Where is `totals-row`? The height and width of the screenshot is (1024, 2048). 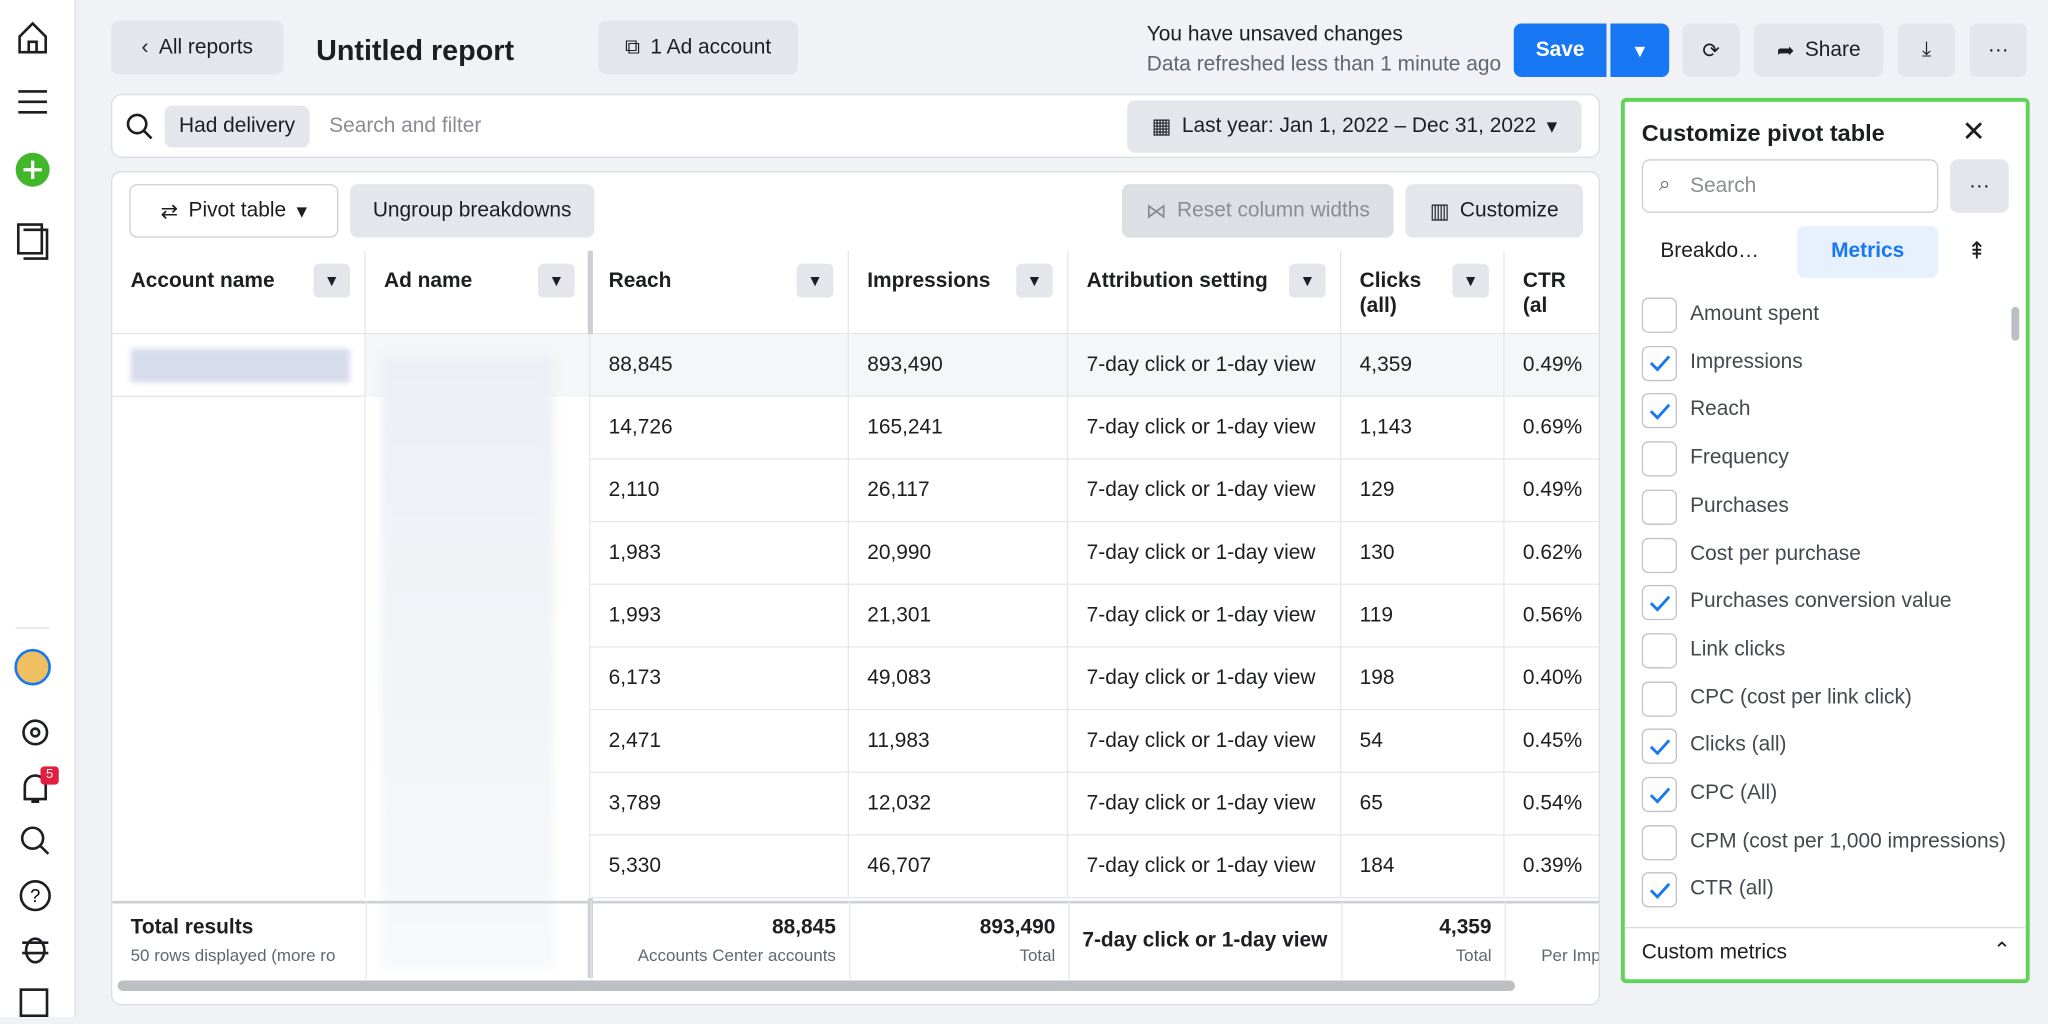
totals-row is located at coordinates (855, 902).